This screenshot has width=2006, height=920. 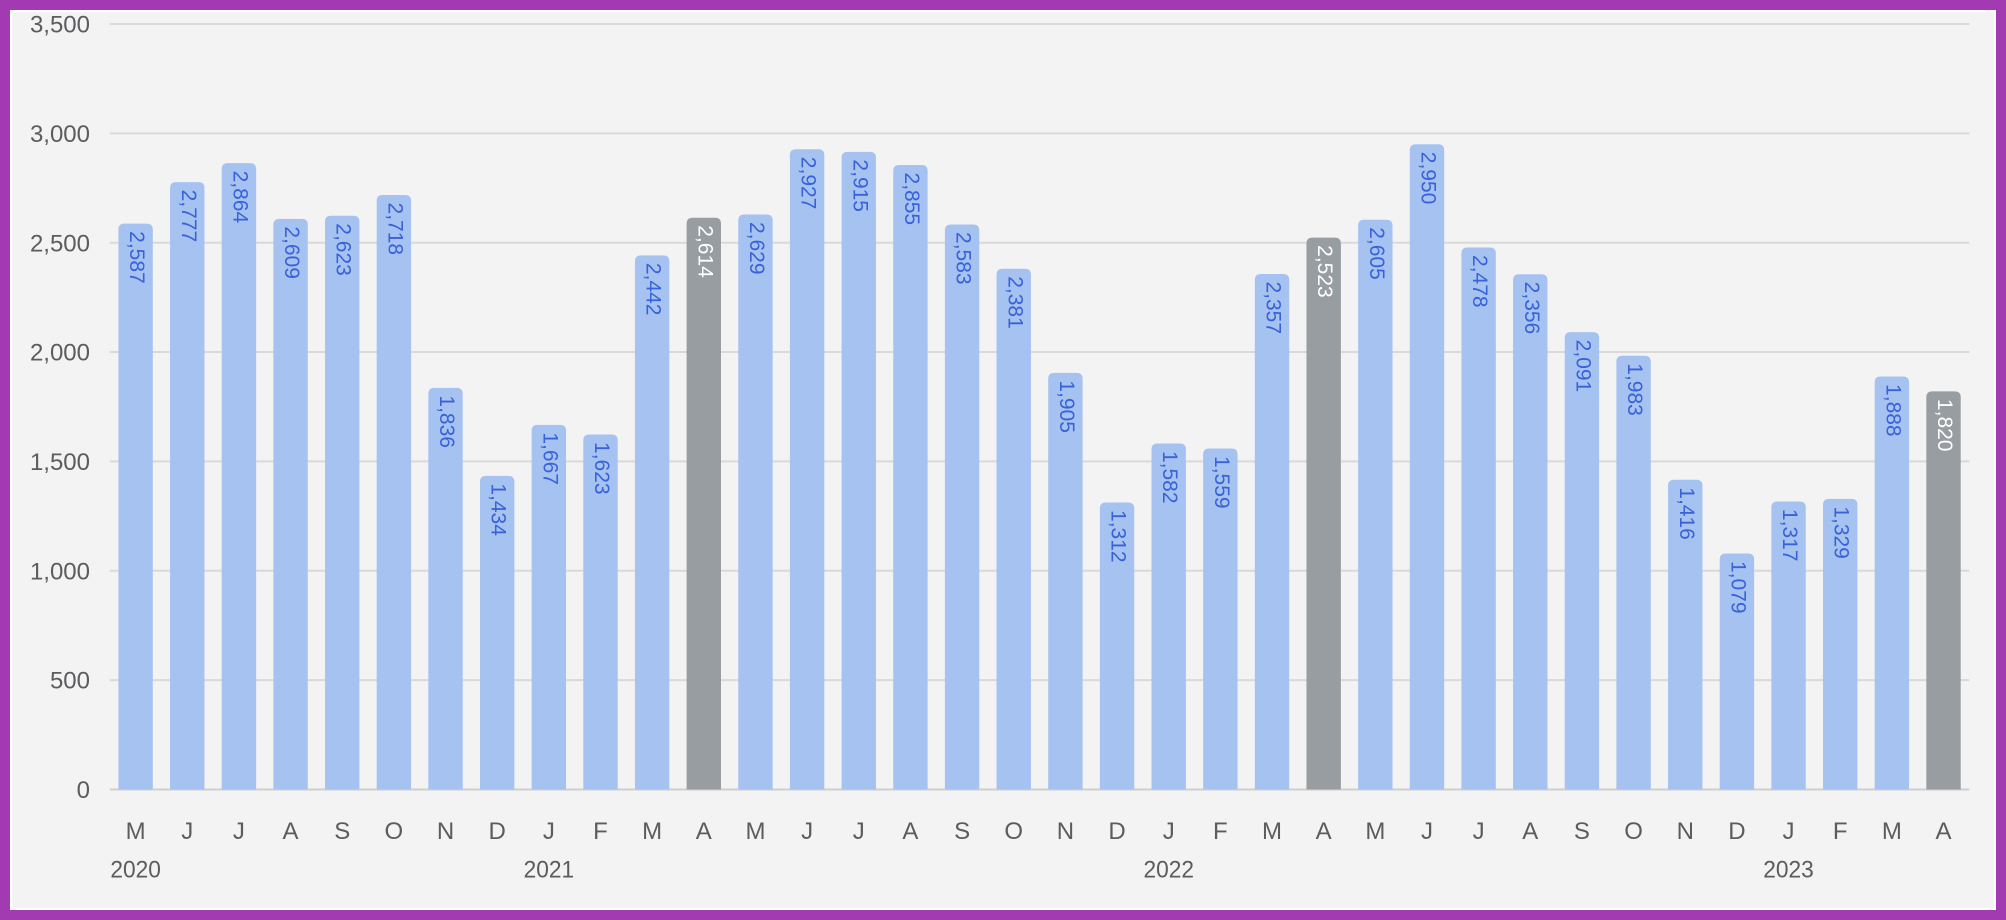 I want to click on svg-text: 1,820, so click(x=1944, y=425).